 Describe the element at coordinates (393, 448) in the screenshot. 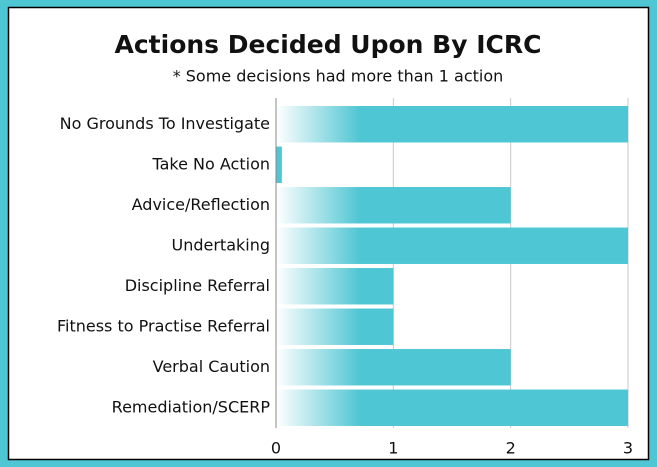

I see `x-tick-label: 1` at that location.